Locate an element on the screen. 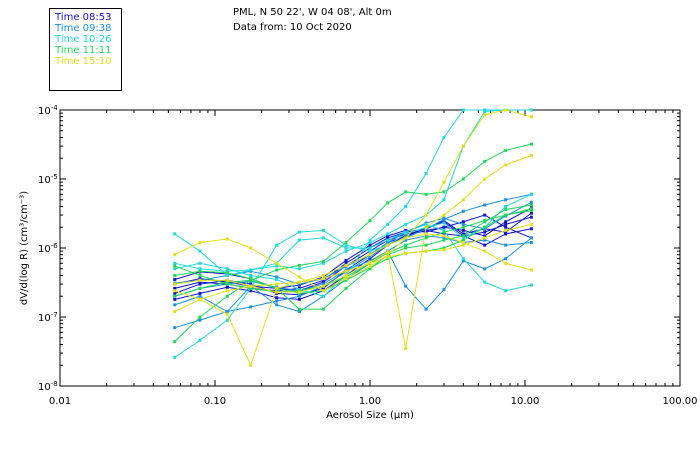  x-tick-label: 10.00 is located at coordinates (525, 401).